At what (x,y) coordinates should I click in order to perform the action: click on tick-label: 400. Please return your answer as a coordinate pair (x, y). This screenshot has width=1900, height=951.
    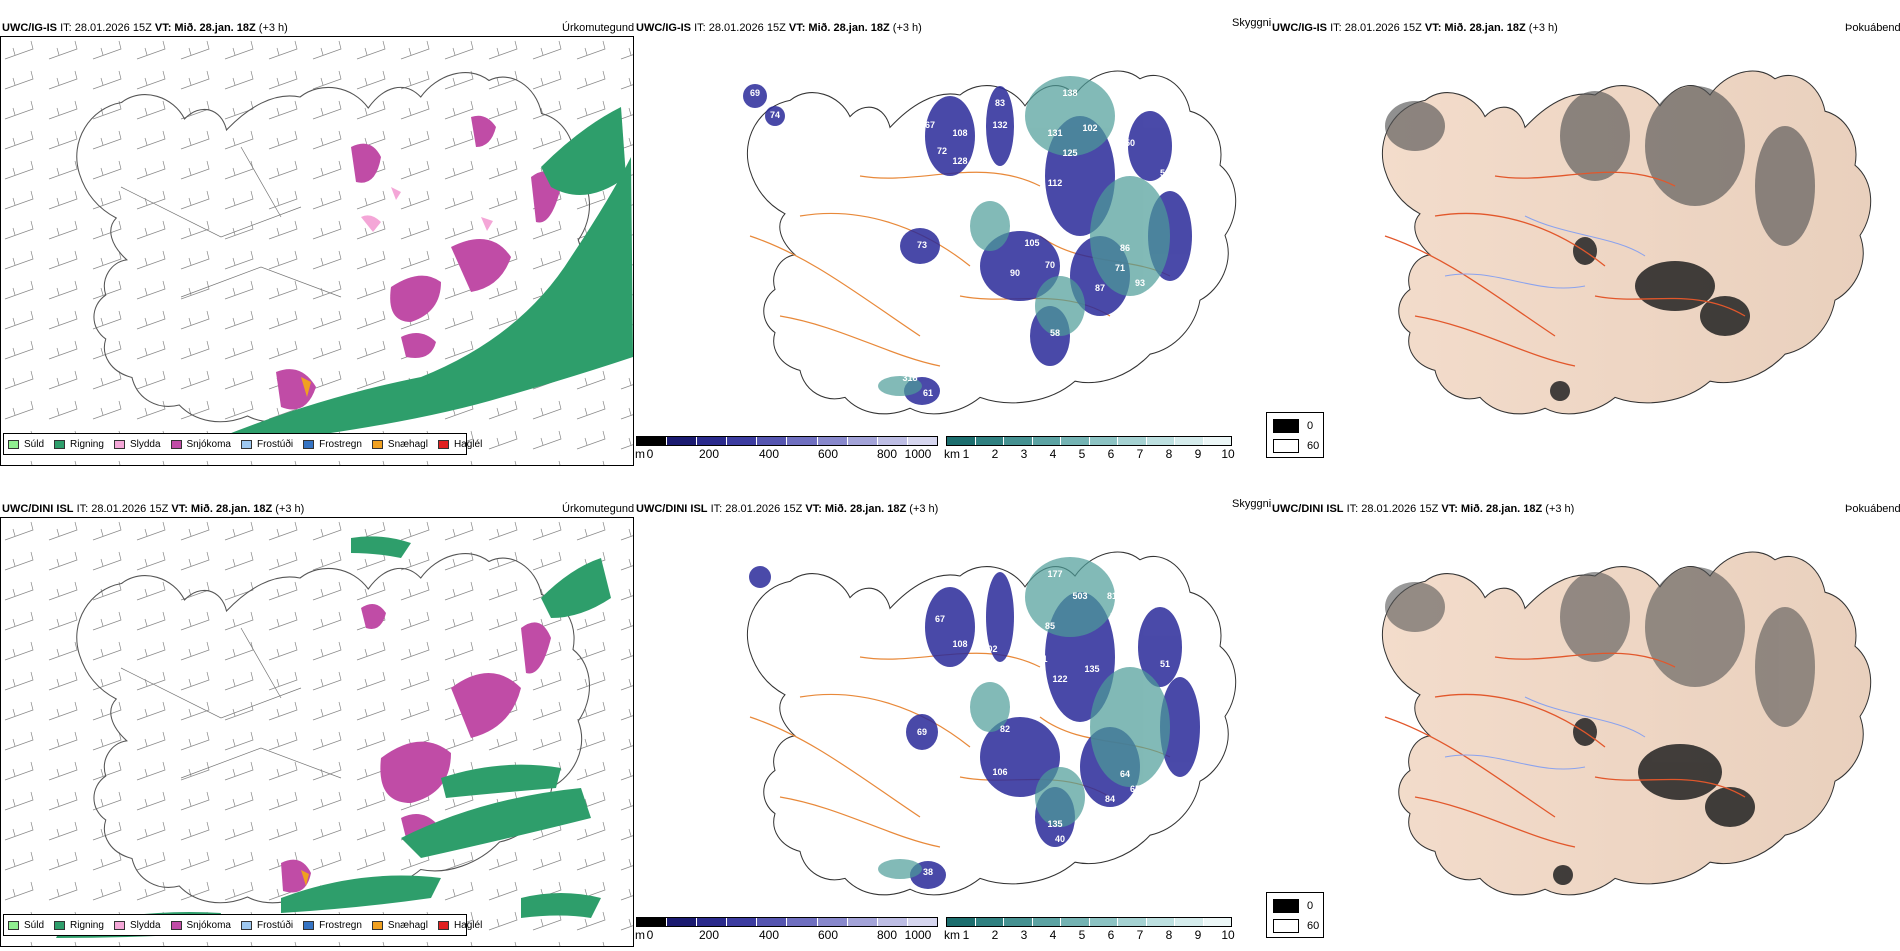
    Looking at the image, I should click on (769, 454).